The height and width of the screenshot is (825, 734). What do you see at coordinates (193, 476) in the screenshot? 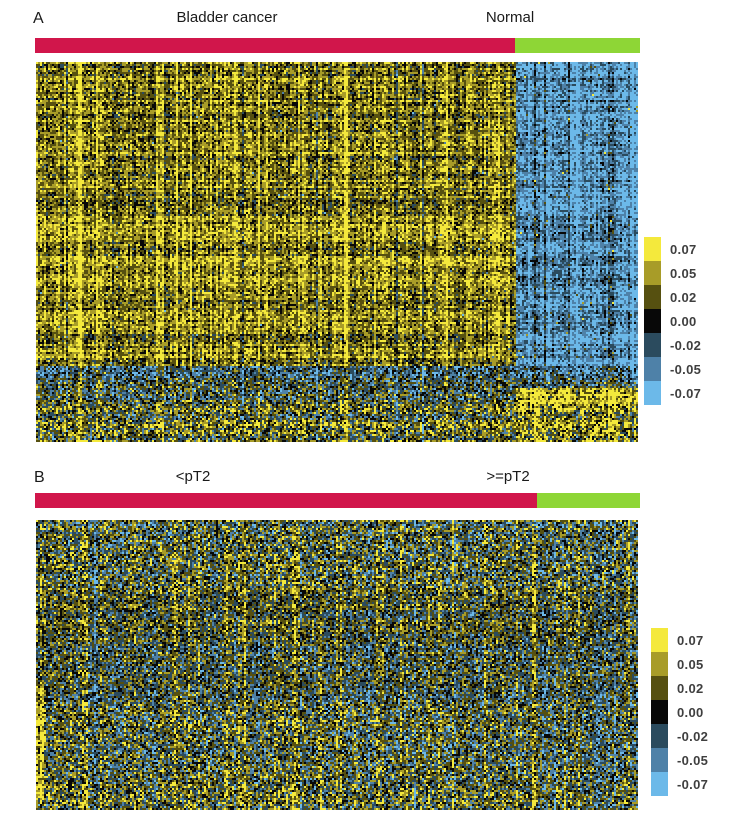
I see `group-label-lt-pt2: <pT2` at bounding box center [193, 476].